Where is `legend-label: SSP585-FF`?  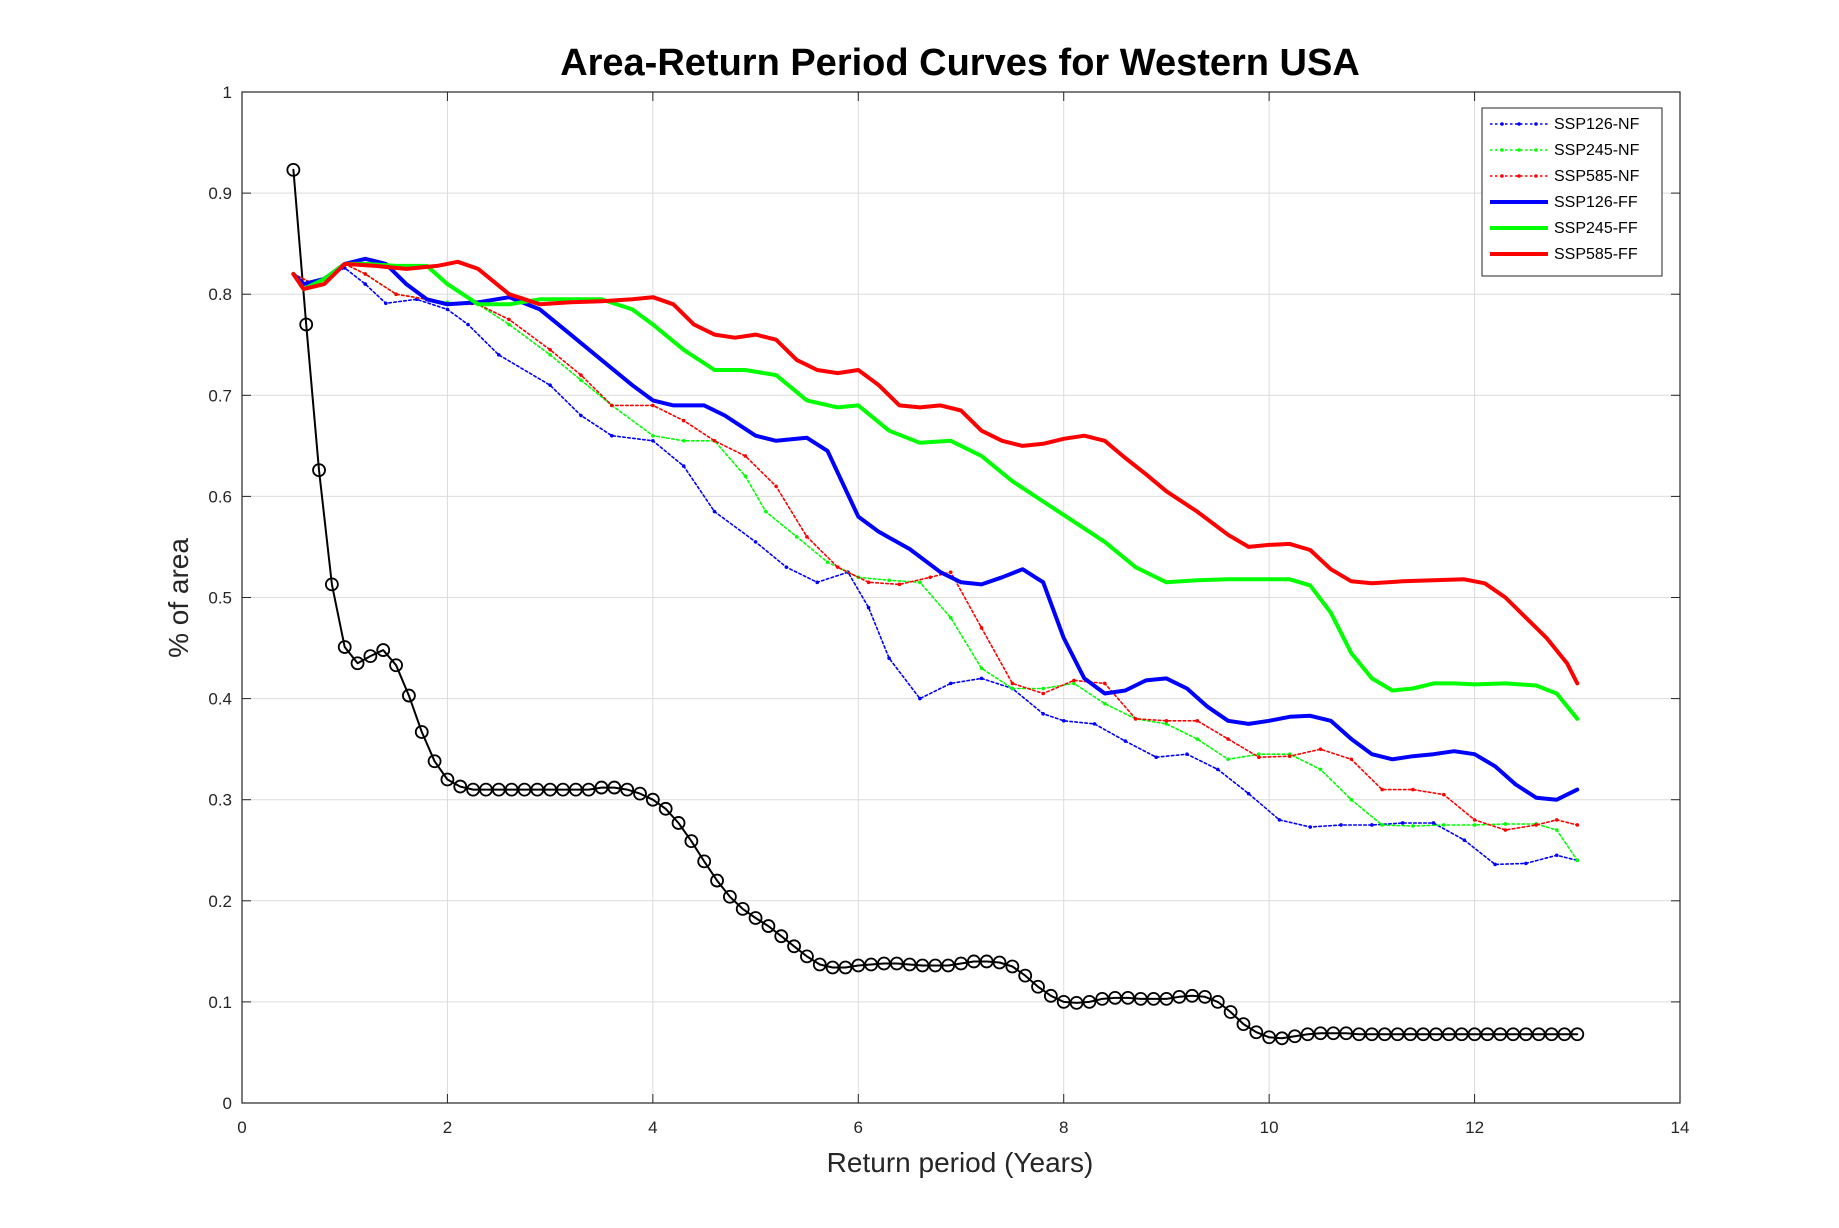
legend-label: SSP585-FF is located at coordinates (1596, 254).